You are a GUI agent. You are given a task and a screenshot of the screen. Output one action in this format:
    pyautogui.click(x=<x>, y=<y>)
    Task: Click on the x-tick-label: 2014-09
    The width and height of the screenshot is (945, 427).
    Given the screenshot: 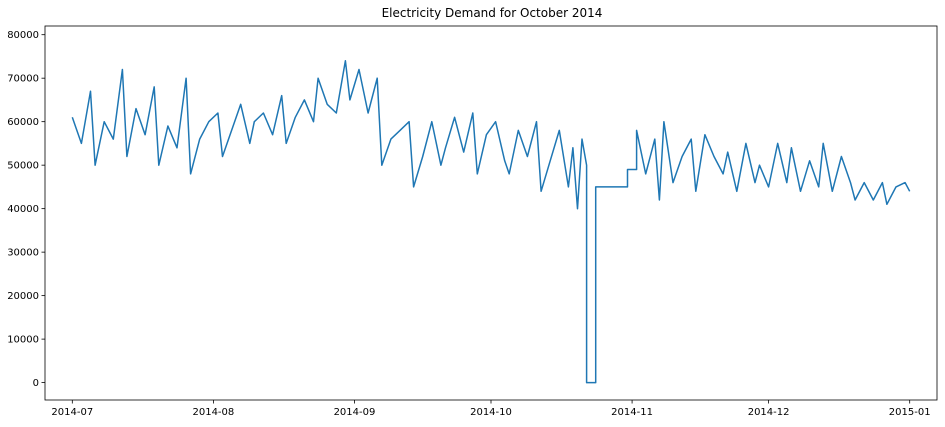 What is the action you would take?
    pyautogui.click(x=355, y=412)
    